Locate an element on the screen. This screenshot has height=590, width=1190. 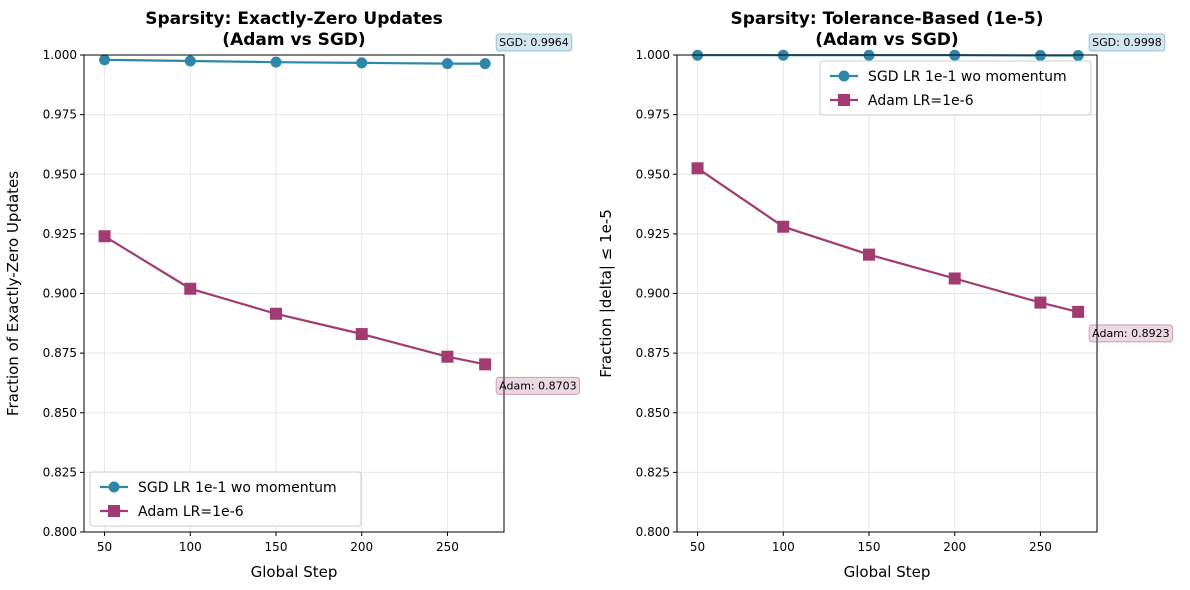
sgd-final-annotation: SGD: 0.9964 is located at coordinates (534, 42).